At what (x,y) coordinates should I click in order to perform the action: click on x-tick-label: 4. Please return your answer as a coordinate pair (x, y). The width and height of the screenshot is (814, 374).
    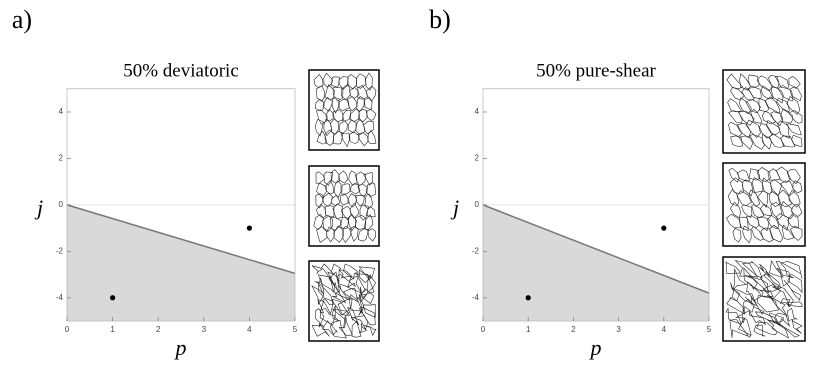
    Looking at the image, I should click on (664, 329).